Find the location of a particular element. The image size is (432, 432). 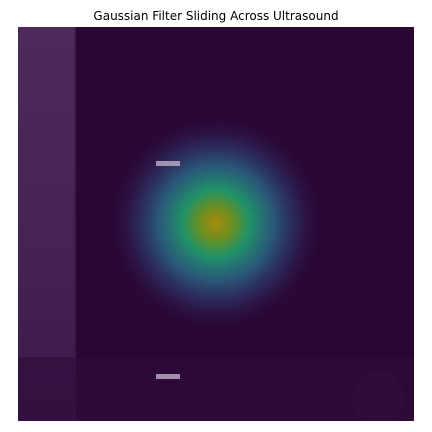

speckle-blob is located at coordinates (378, 396).